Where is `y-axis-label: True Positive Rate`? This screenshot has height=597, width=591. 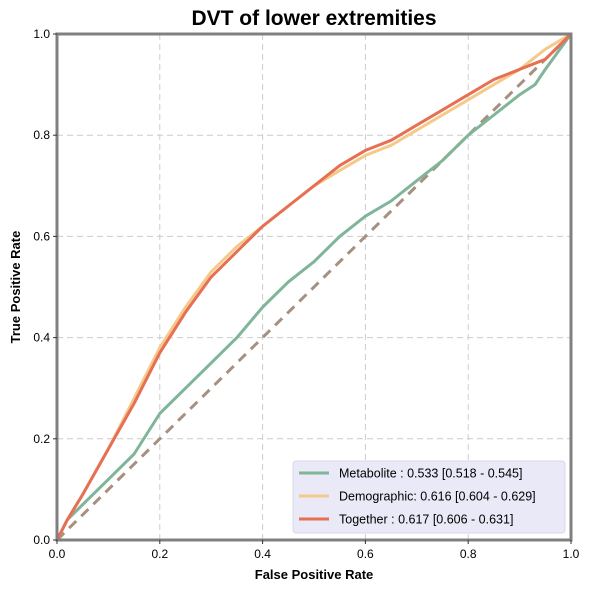 y-axis-label: True Positive Rate is located at coordinates (15, 287).